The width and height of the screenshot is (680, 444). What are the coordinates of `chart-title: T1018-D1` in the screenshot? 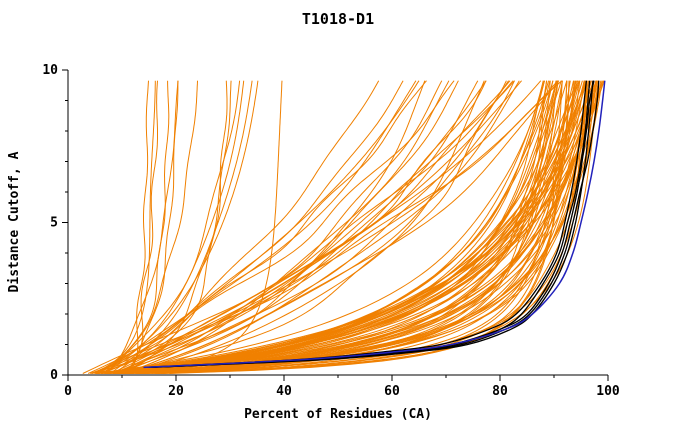 It's located at (338, 19).